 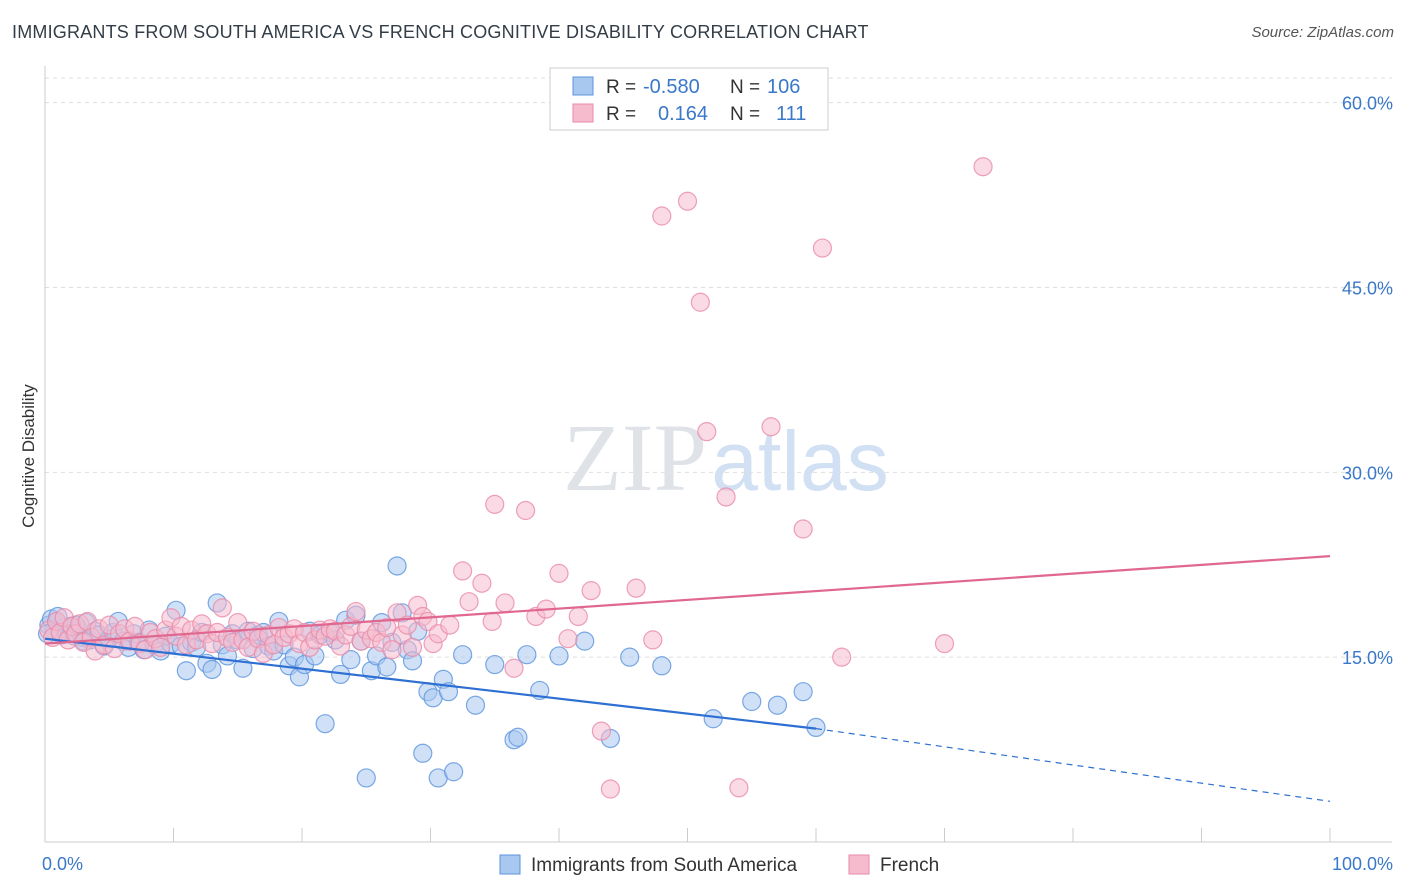 I want to click on series-immigrants-points, so click(x=431, y=672).